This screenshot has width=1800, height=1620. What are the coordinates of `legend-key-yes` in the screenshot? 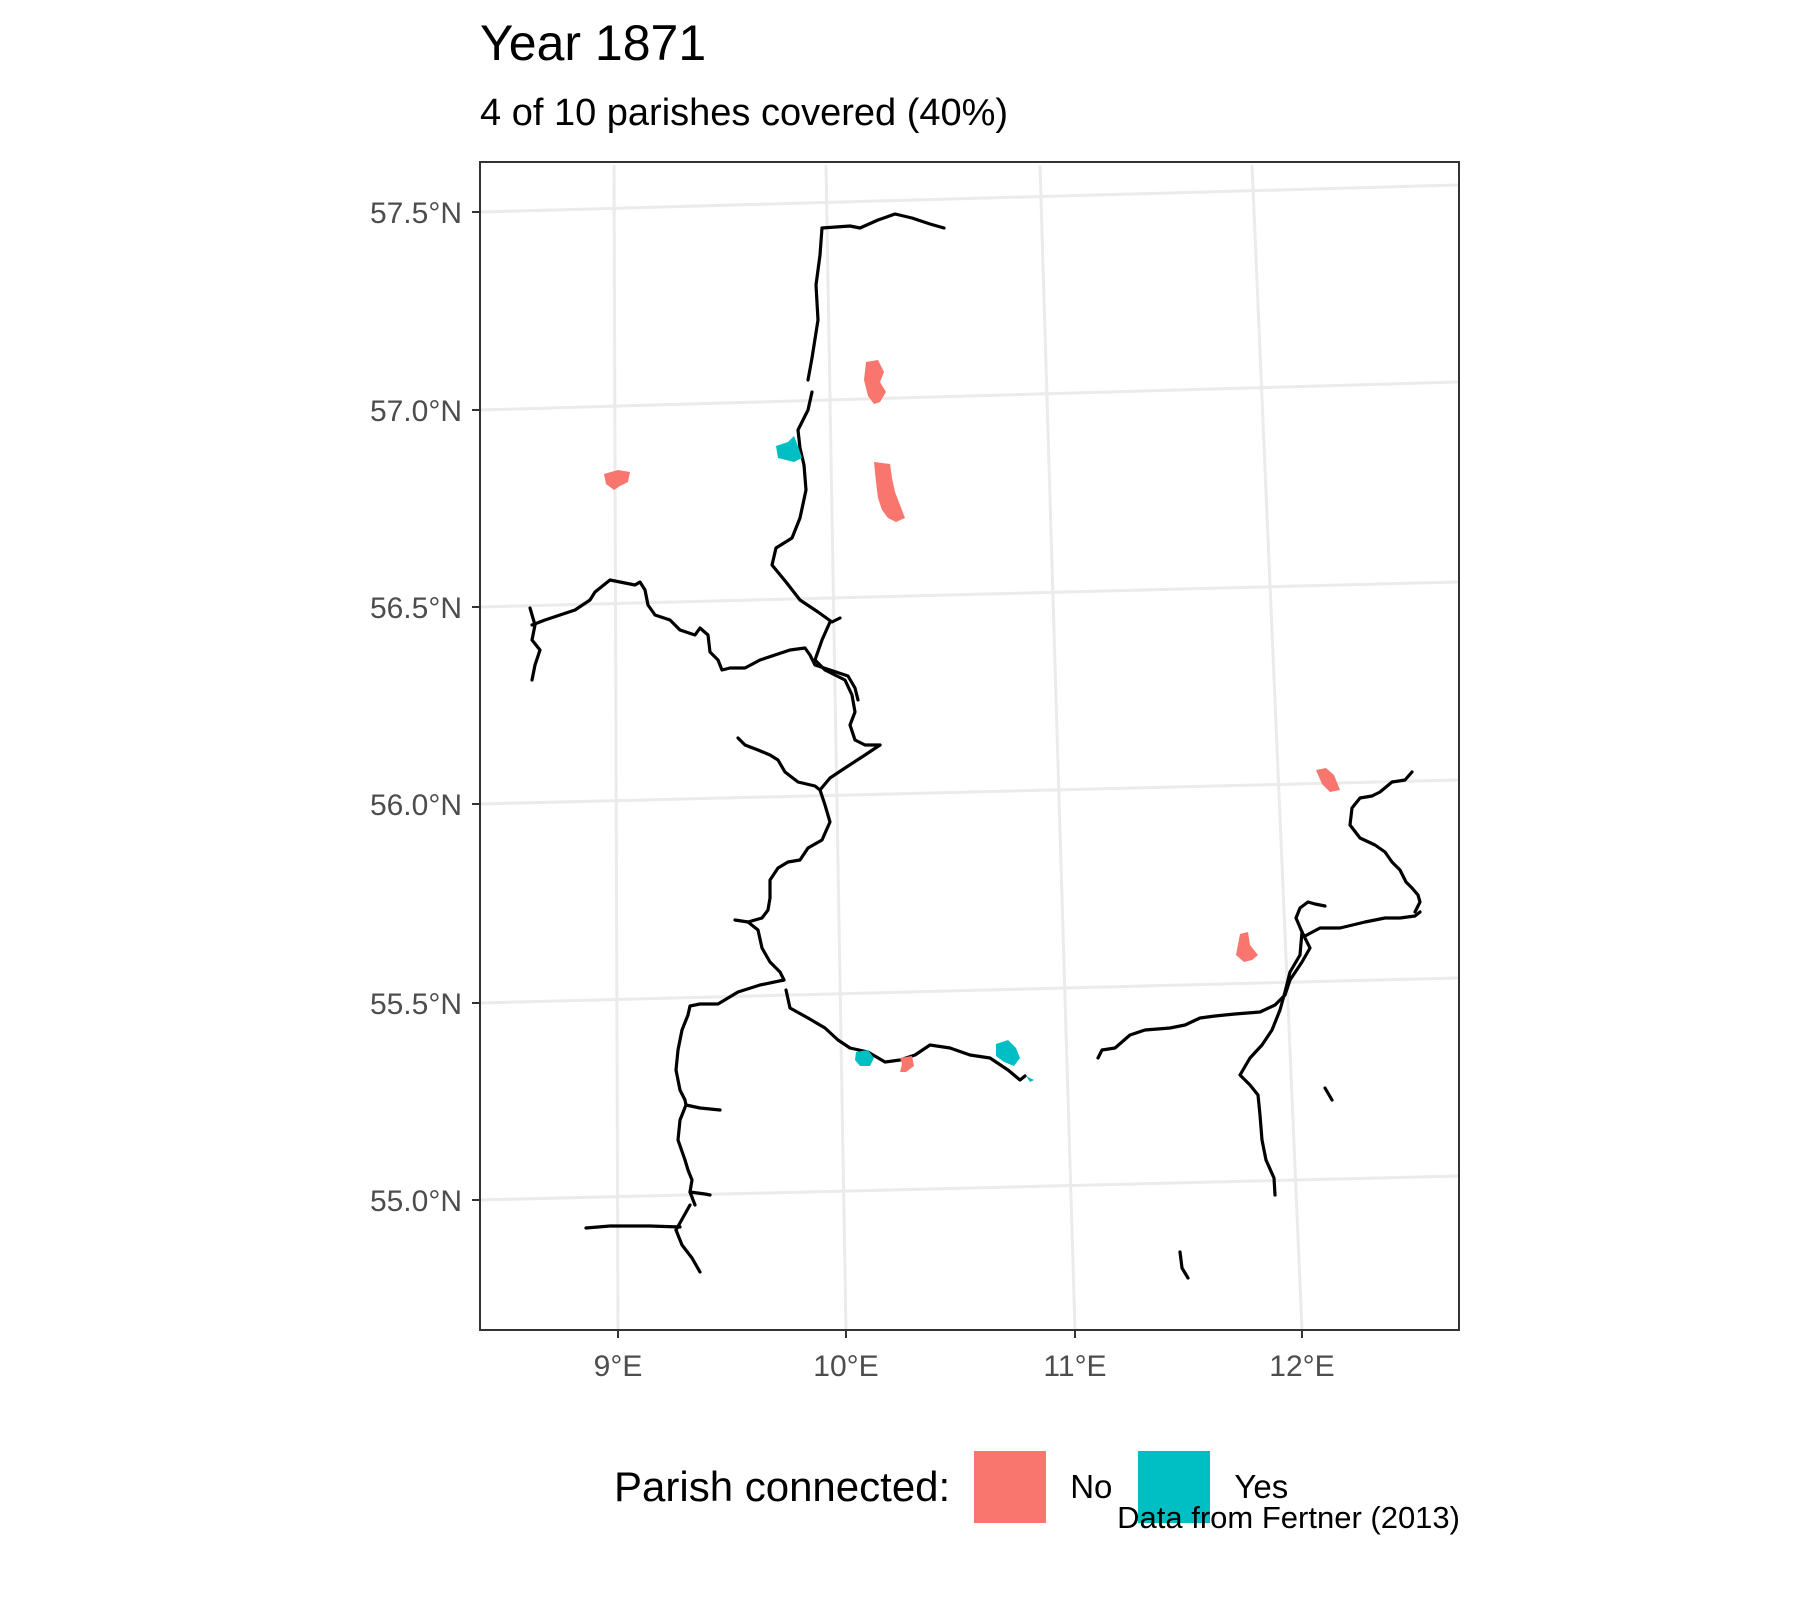 It's located at (1174, 1487).